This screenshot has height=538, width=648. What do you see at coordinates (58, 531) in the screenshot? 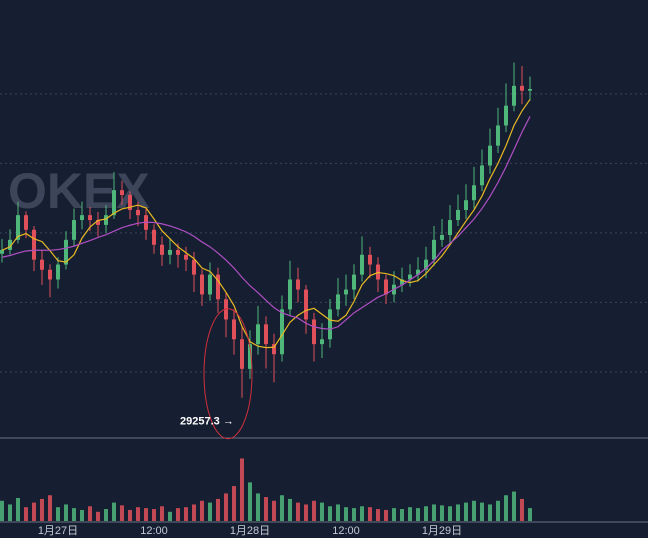
I see `x-tick-label: 1月27日` at bounding box center [58, 531].